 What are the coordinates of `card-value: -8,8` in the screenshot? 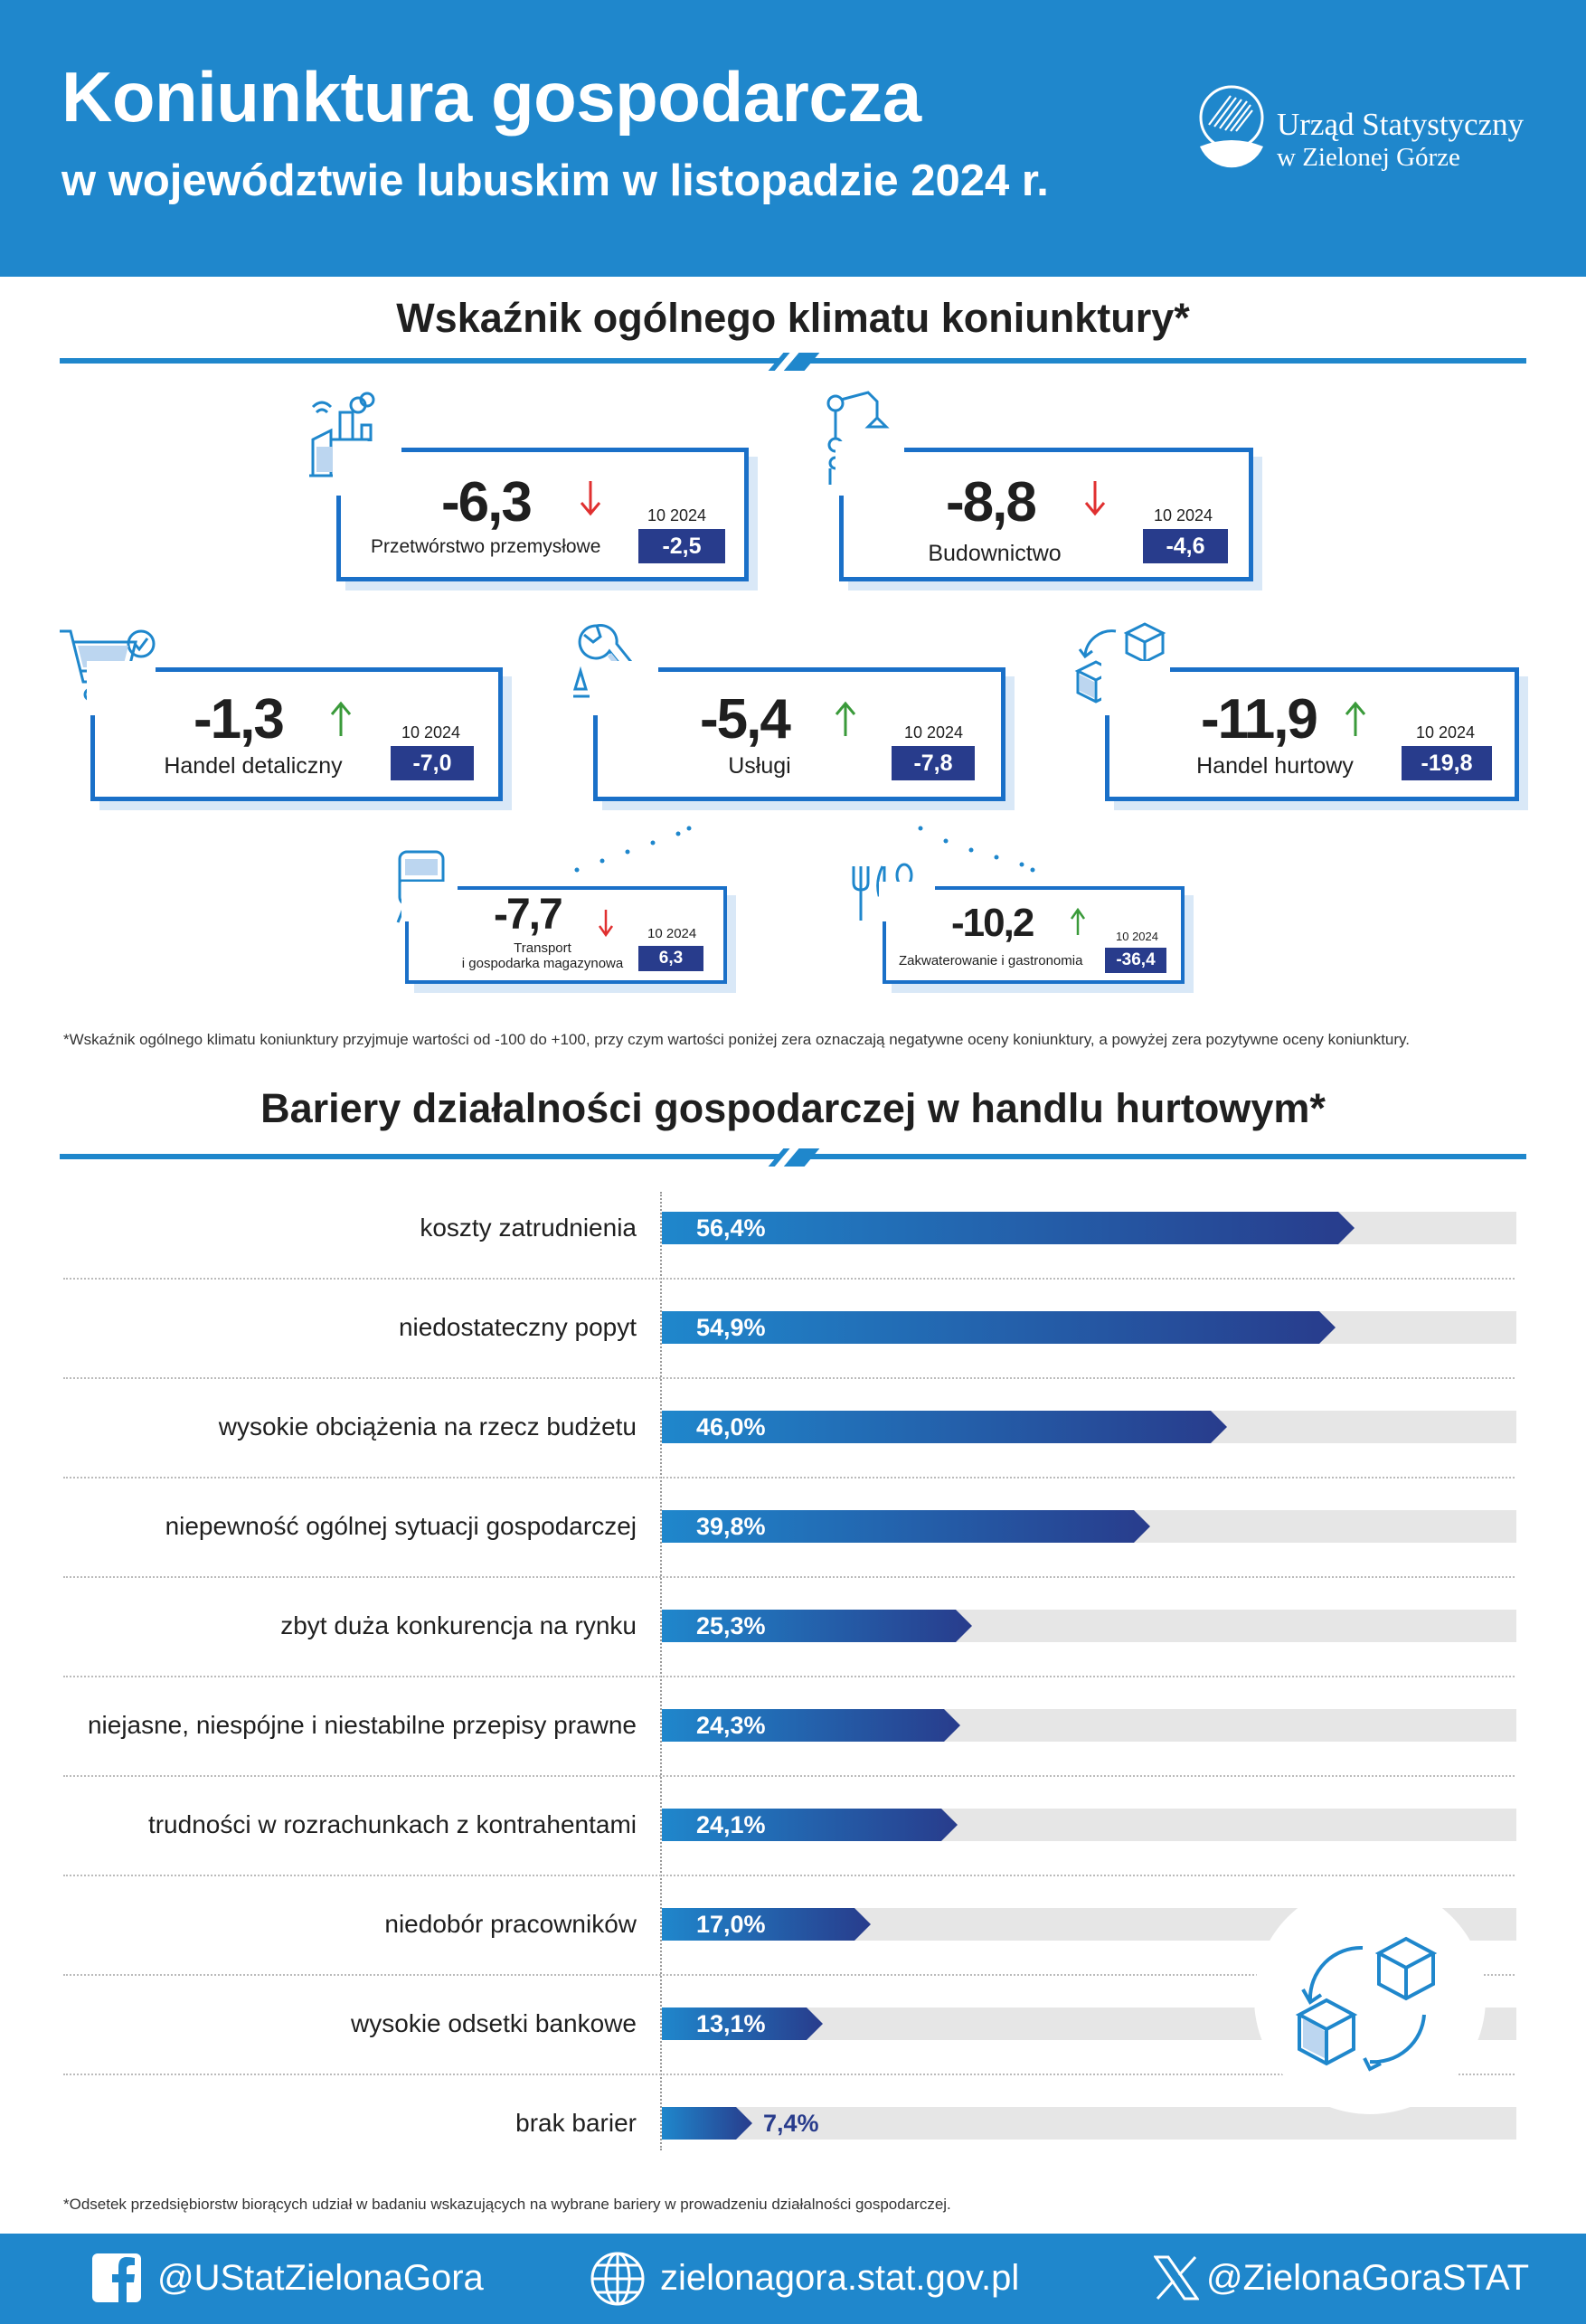 It's located at (992, 502).